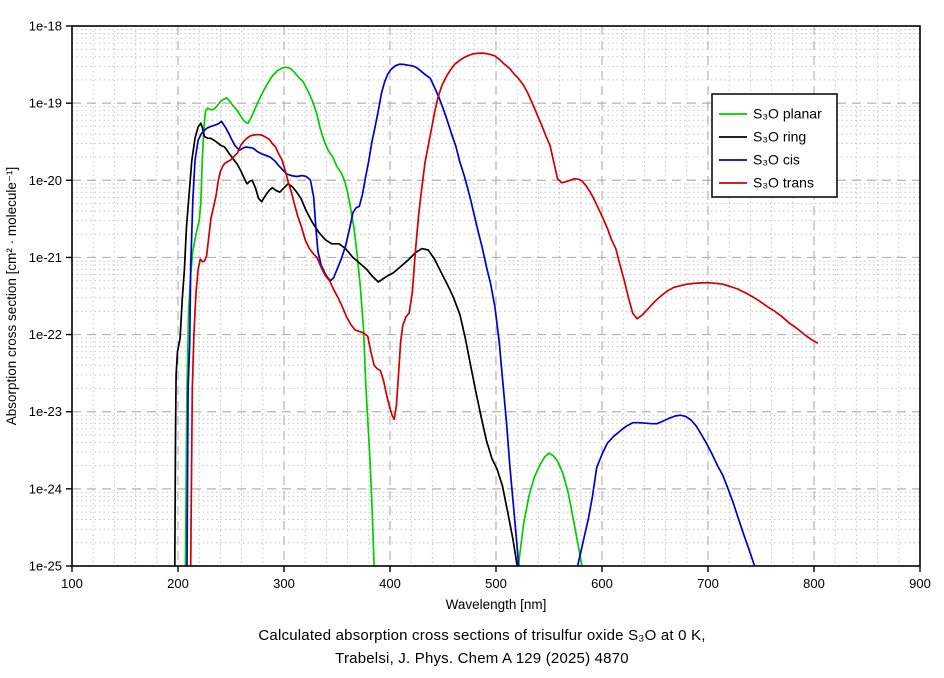  What do you see at coordinates (776, 160) in the screenshot?
I see `legend-label: S₃O cis` at bounding box center [776, 160].